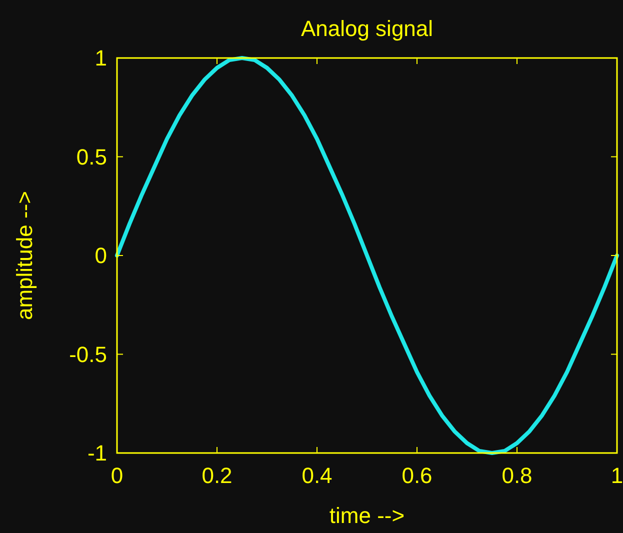 The height and width of the screenshot is (533, 623). I want to click on x-tick-label: 0.4, so click(317, 475).